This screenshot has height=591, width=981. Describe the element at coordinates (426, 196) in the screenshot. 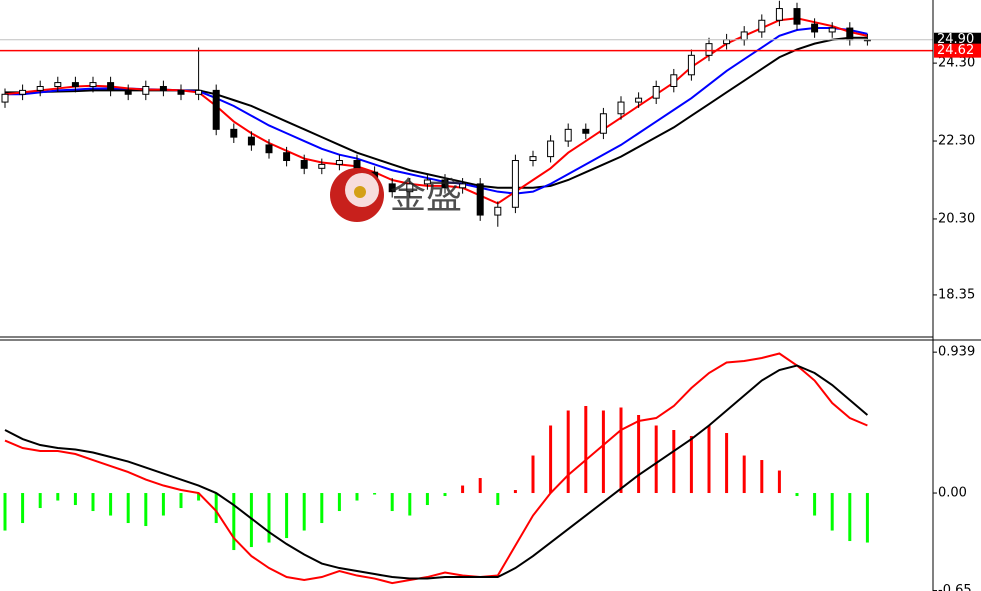

I see `watermark-text: 金盛` at that location.